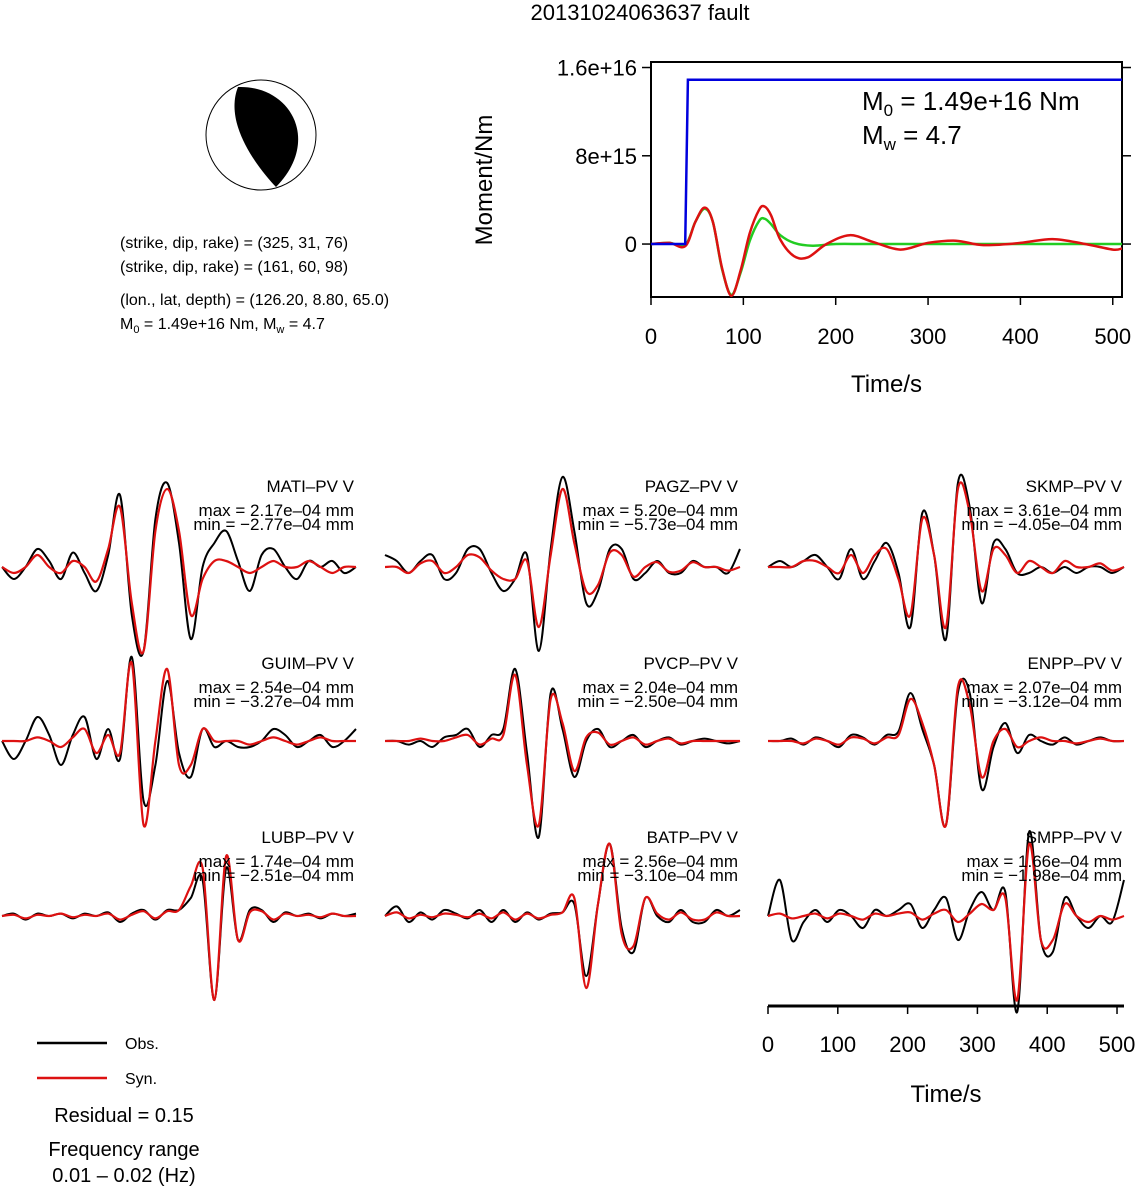  Describe the element at coordinates (234, 243) in the screenshot. I see `focal-plane-1: (strike, dip, rake) = (325, 31, 76)` at that location.